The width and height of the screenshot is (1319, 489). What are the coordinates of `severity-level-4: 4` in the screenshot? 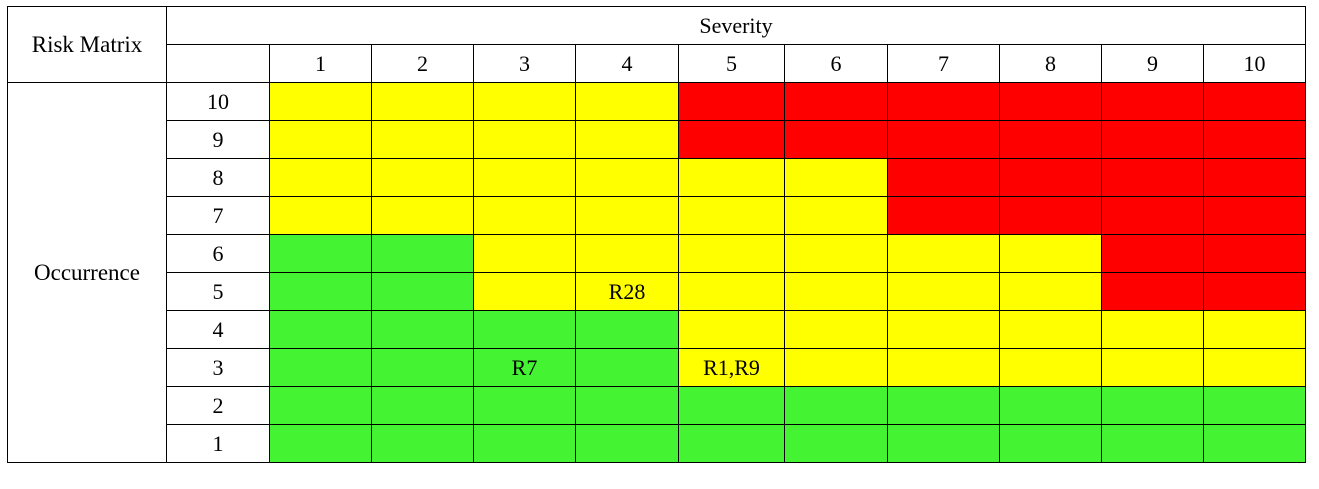 It's located at (627, 63).